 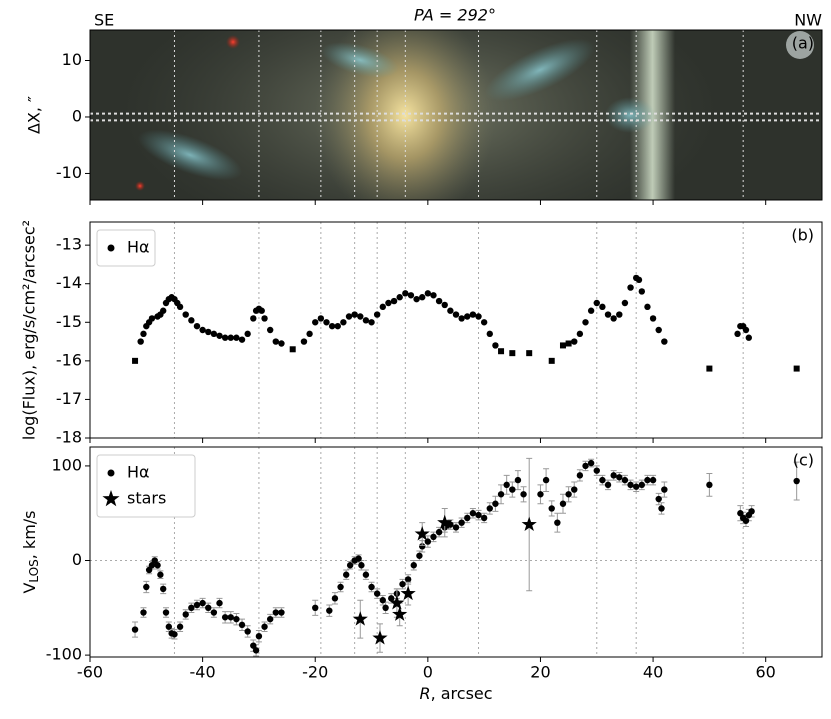 I want to click on y-axis-label: ΔX, ″, so click(x=34, y=115).